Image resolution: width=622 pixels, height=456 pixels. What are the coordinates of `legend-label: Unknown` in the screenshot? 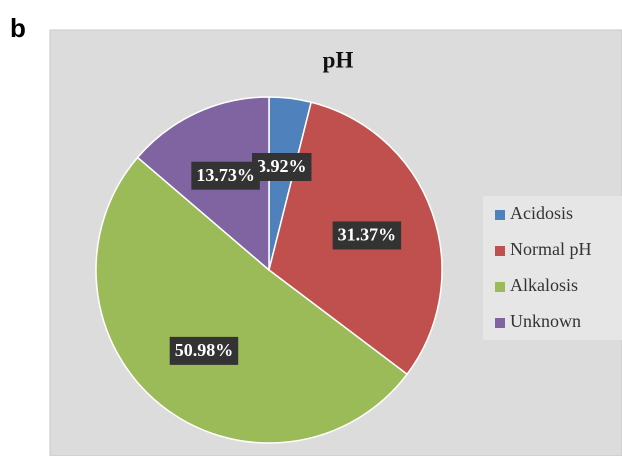 It's located at (545, 321).